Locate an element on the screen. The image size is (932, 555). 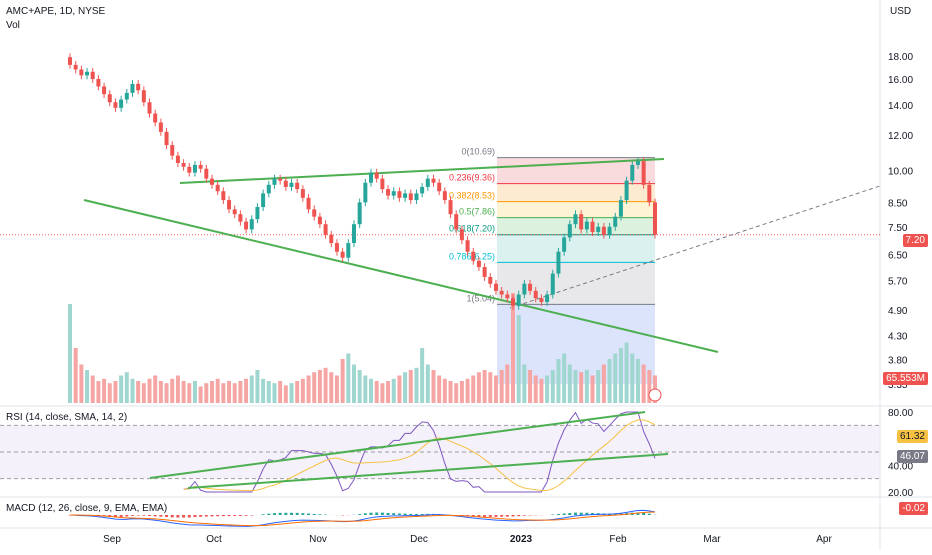
rsi-tick-label: 20.00 is located at coordinates (900, 493).